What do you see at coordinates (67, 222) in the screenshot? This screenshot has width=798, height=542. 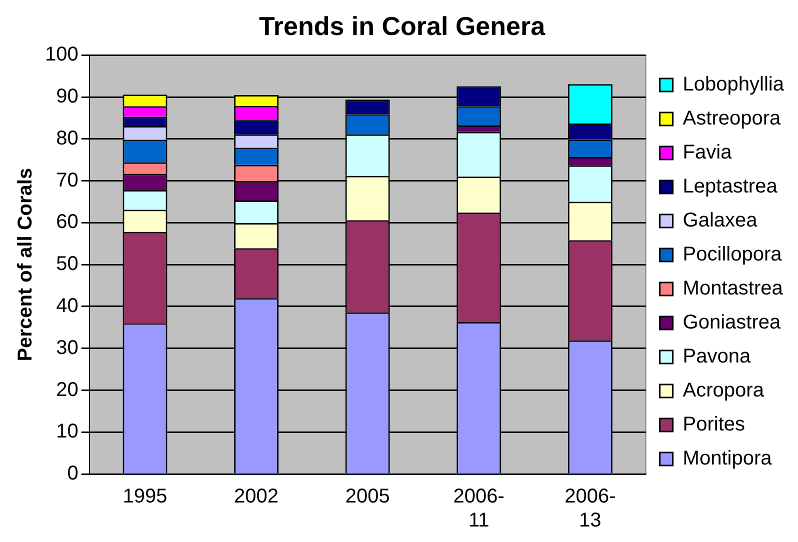 I see `y-tick-label: 60` at bounding box center [67, 222].